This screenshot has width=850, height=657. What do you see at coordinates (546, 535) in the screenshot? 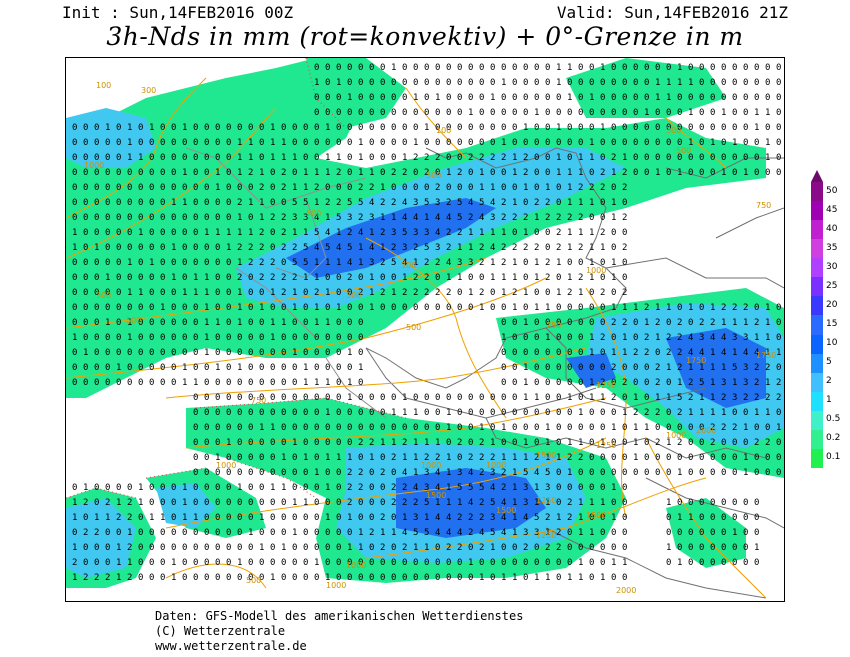
I see `contour-label: 1250` at bounding box center [546, 535].